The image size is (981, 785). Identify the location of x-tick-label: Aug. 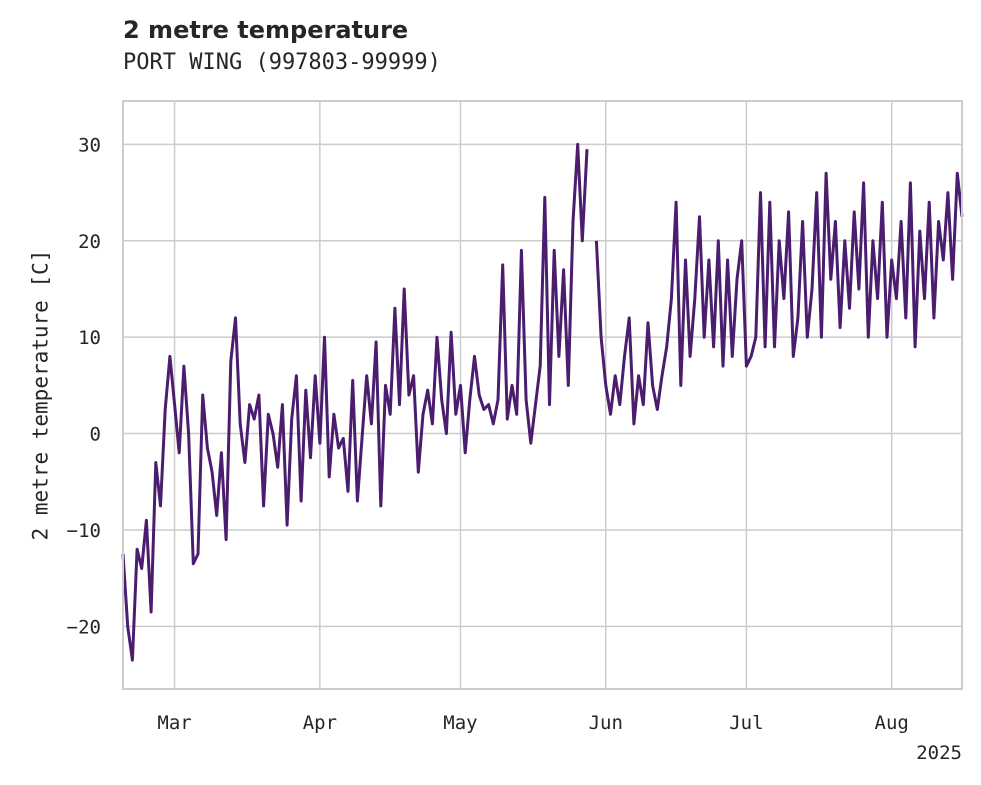
(892, 723).